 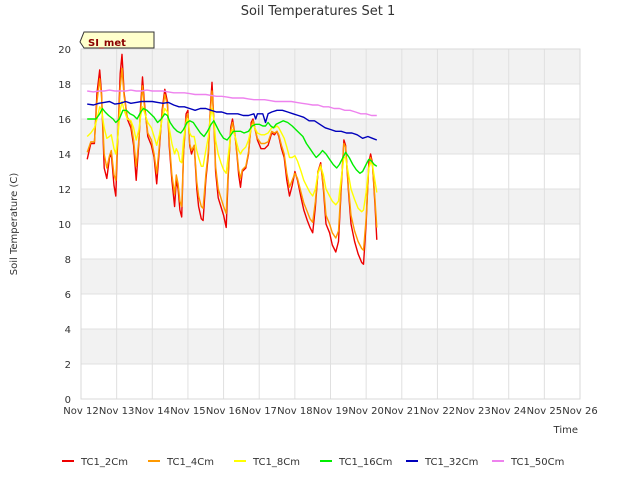 What do you see at coordinates (276, 462) in the screenshot?
I see `legend-label: TC1_8Cm` at bounding box center [276, 462].